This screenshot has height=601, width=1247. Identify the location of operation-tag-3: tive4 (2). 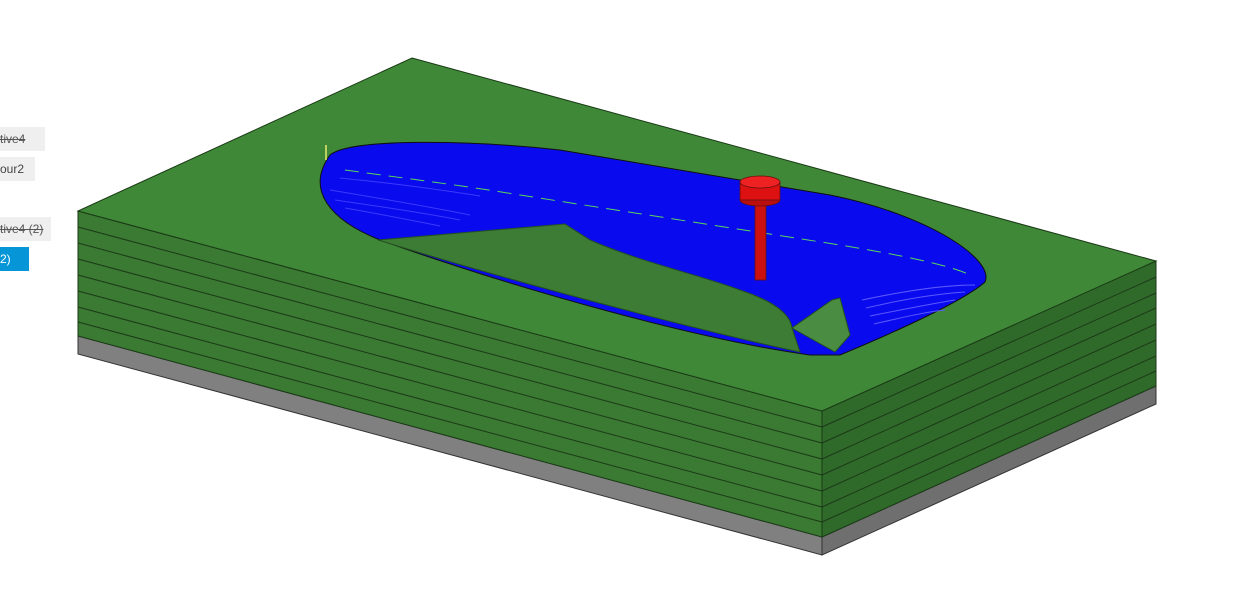
(25, 229).